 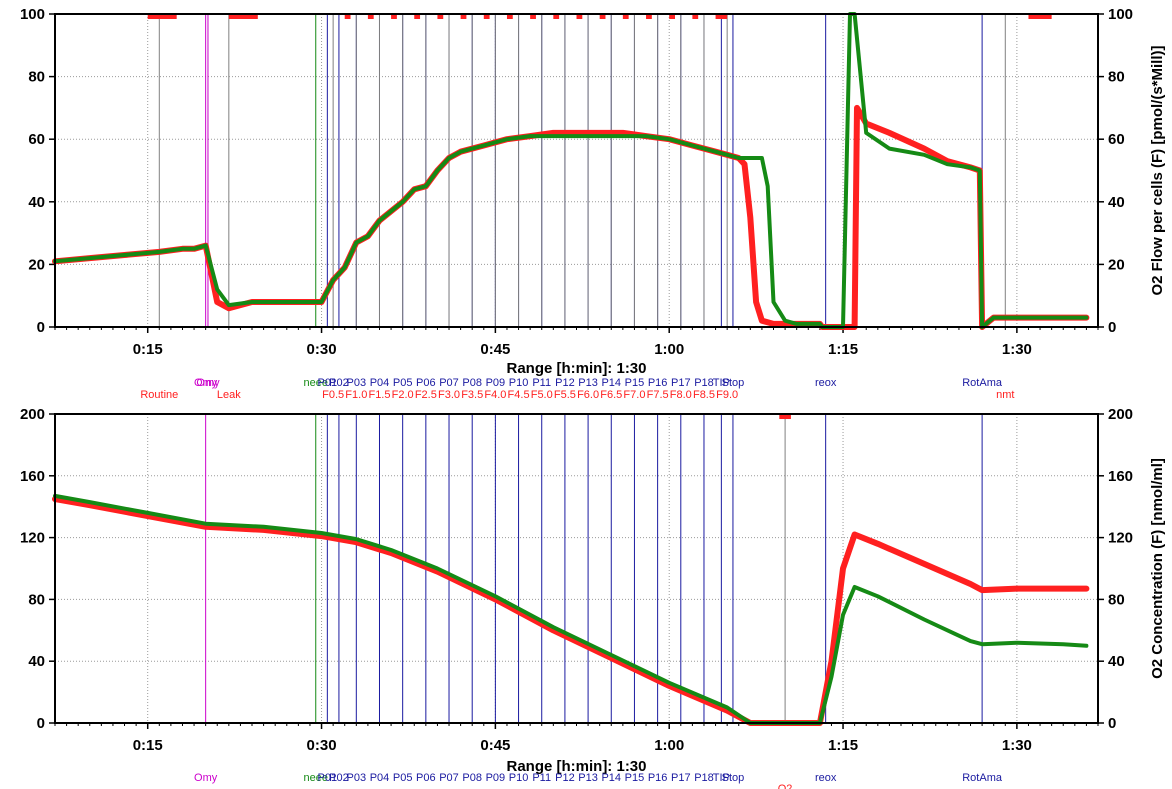 I want to click on y-tick-label-left: 200, so click(x=32, y=414).